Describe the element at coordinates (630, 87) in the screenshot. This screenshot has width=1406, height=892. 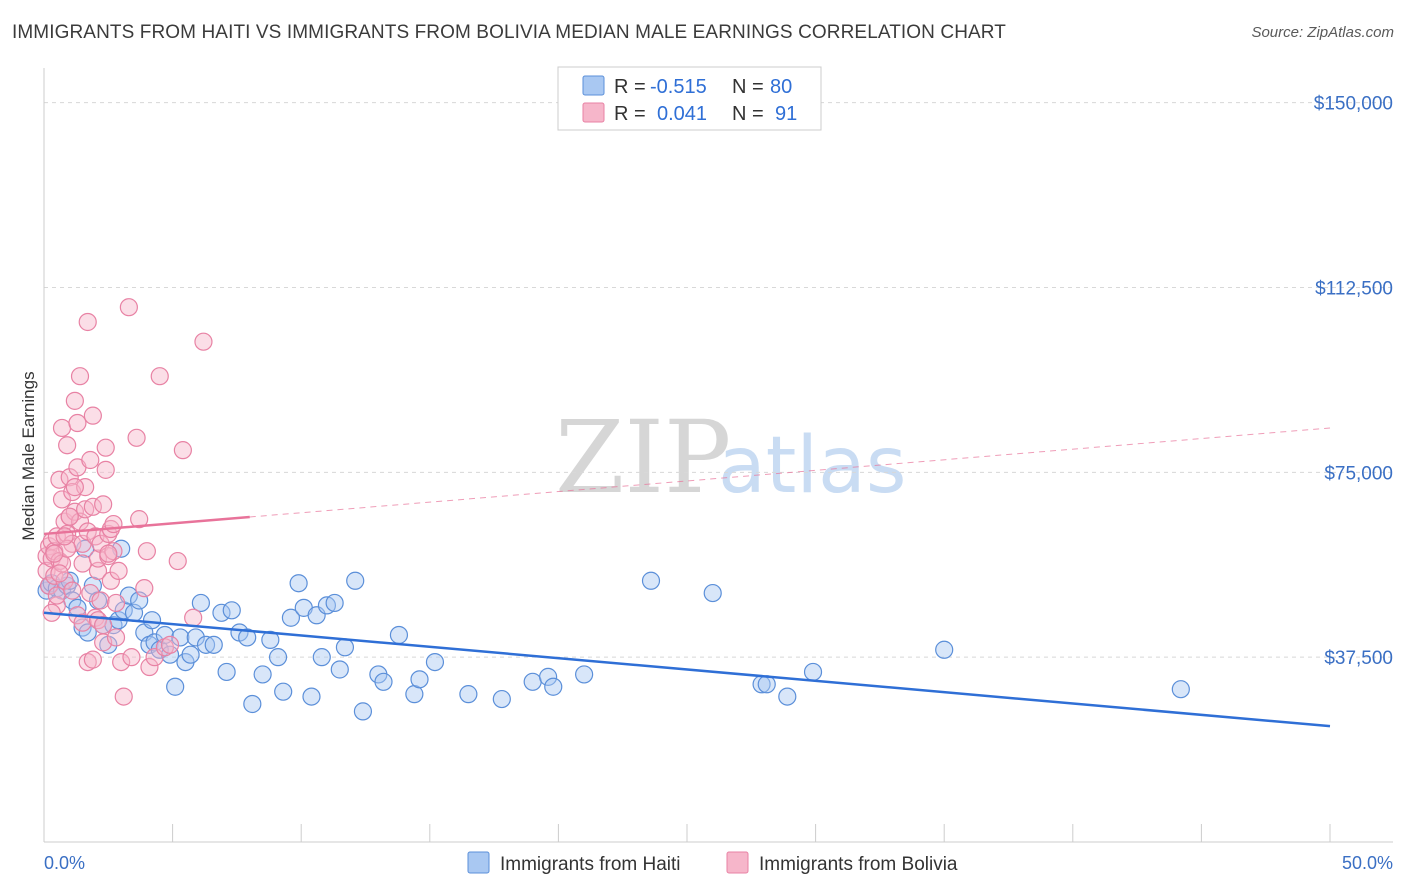
I see `legend-r-label-haiti: R =` at that location.